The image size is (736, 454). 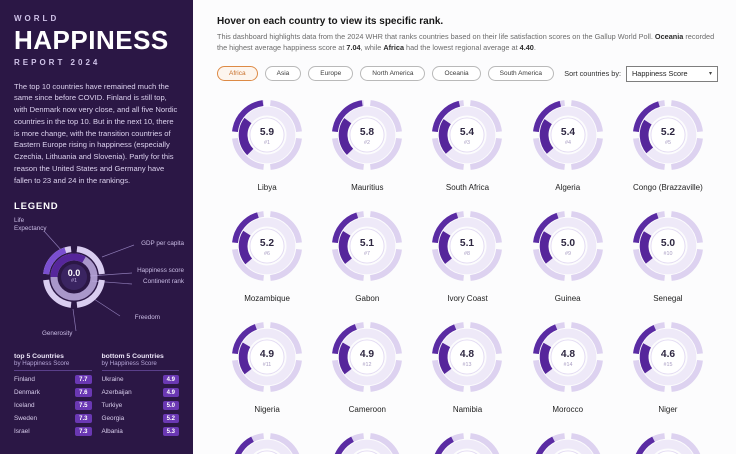 What do you see at coordinates (37, 18) in the screenshot?
I see `report-kicker: WORLD` at bounding box center [37, 18].